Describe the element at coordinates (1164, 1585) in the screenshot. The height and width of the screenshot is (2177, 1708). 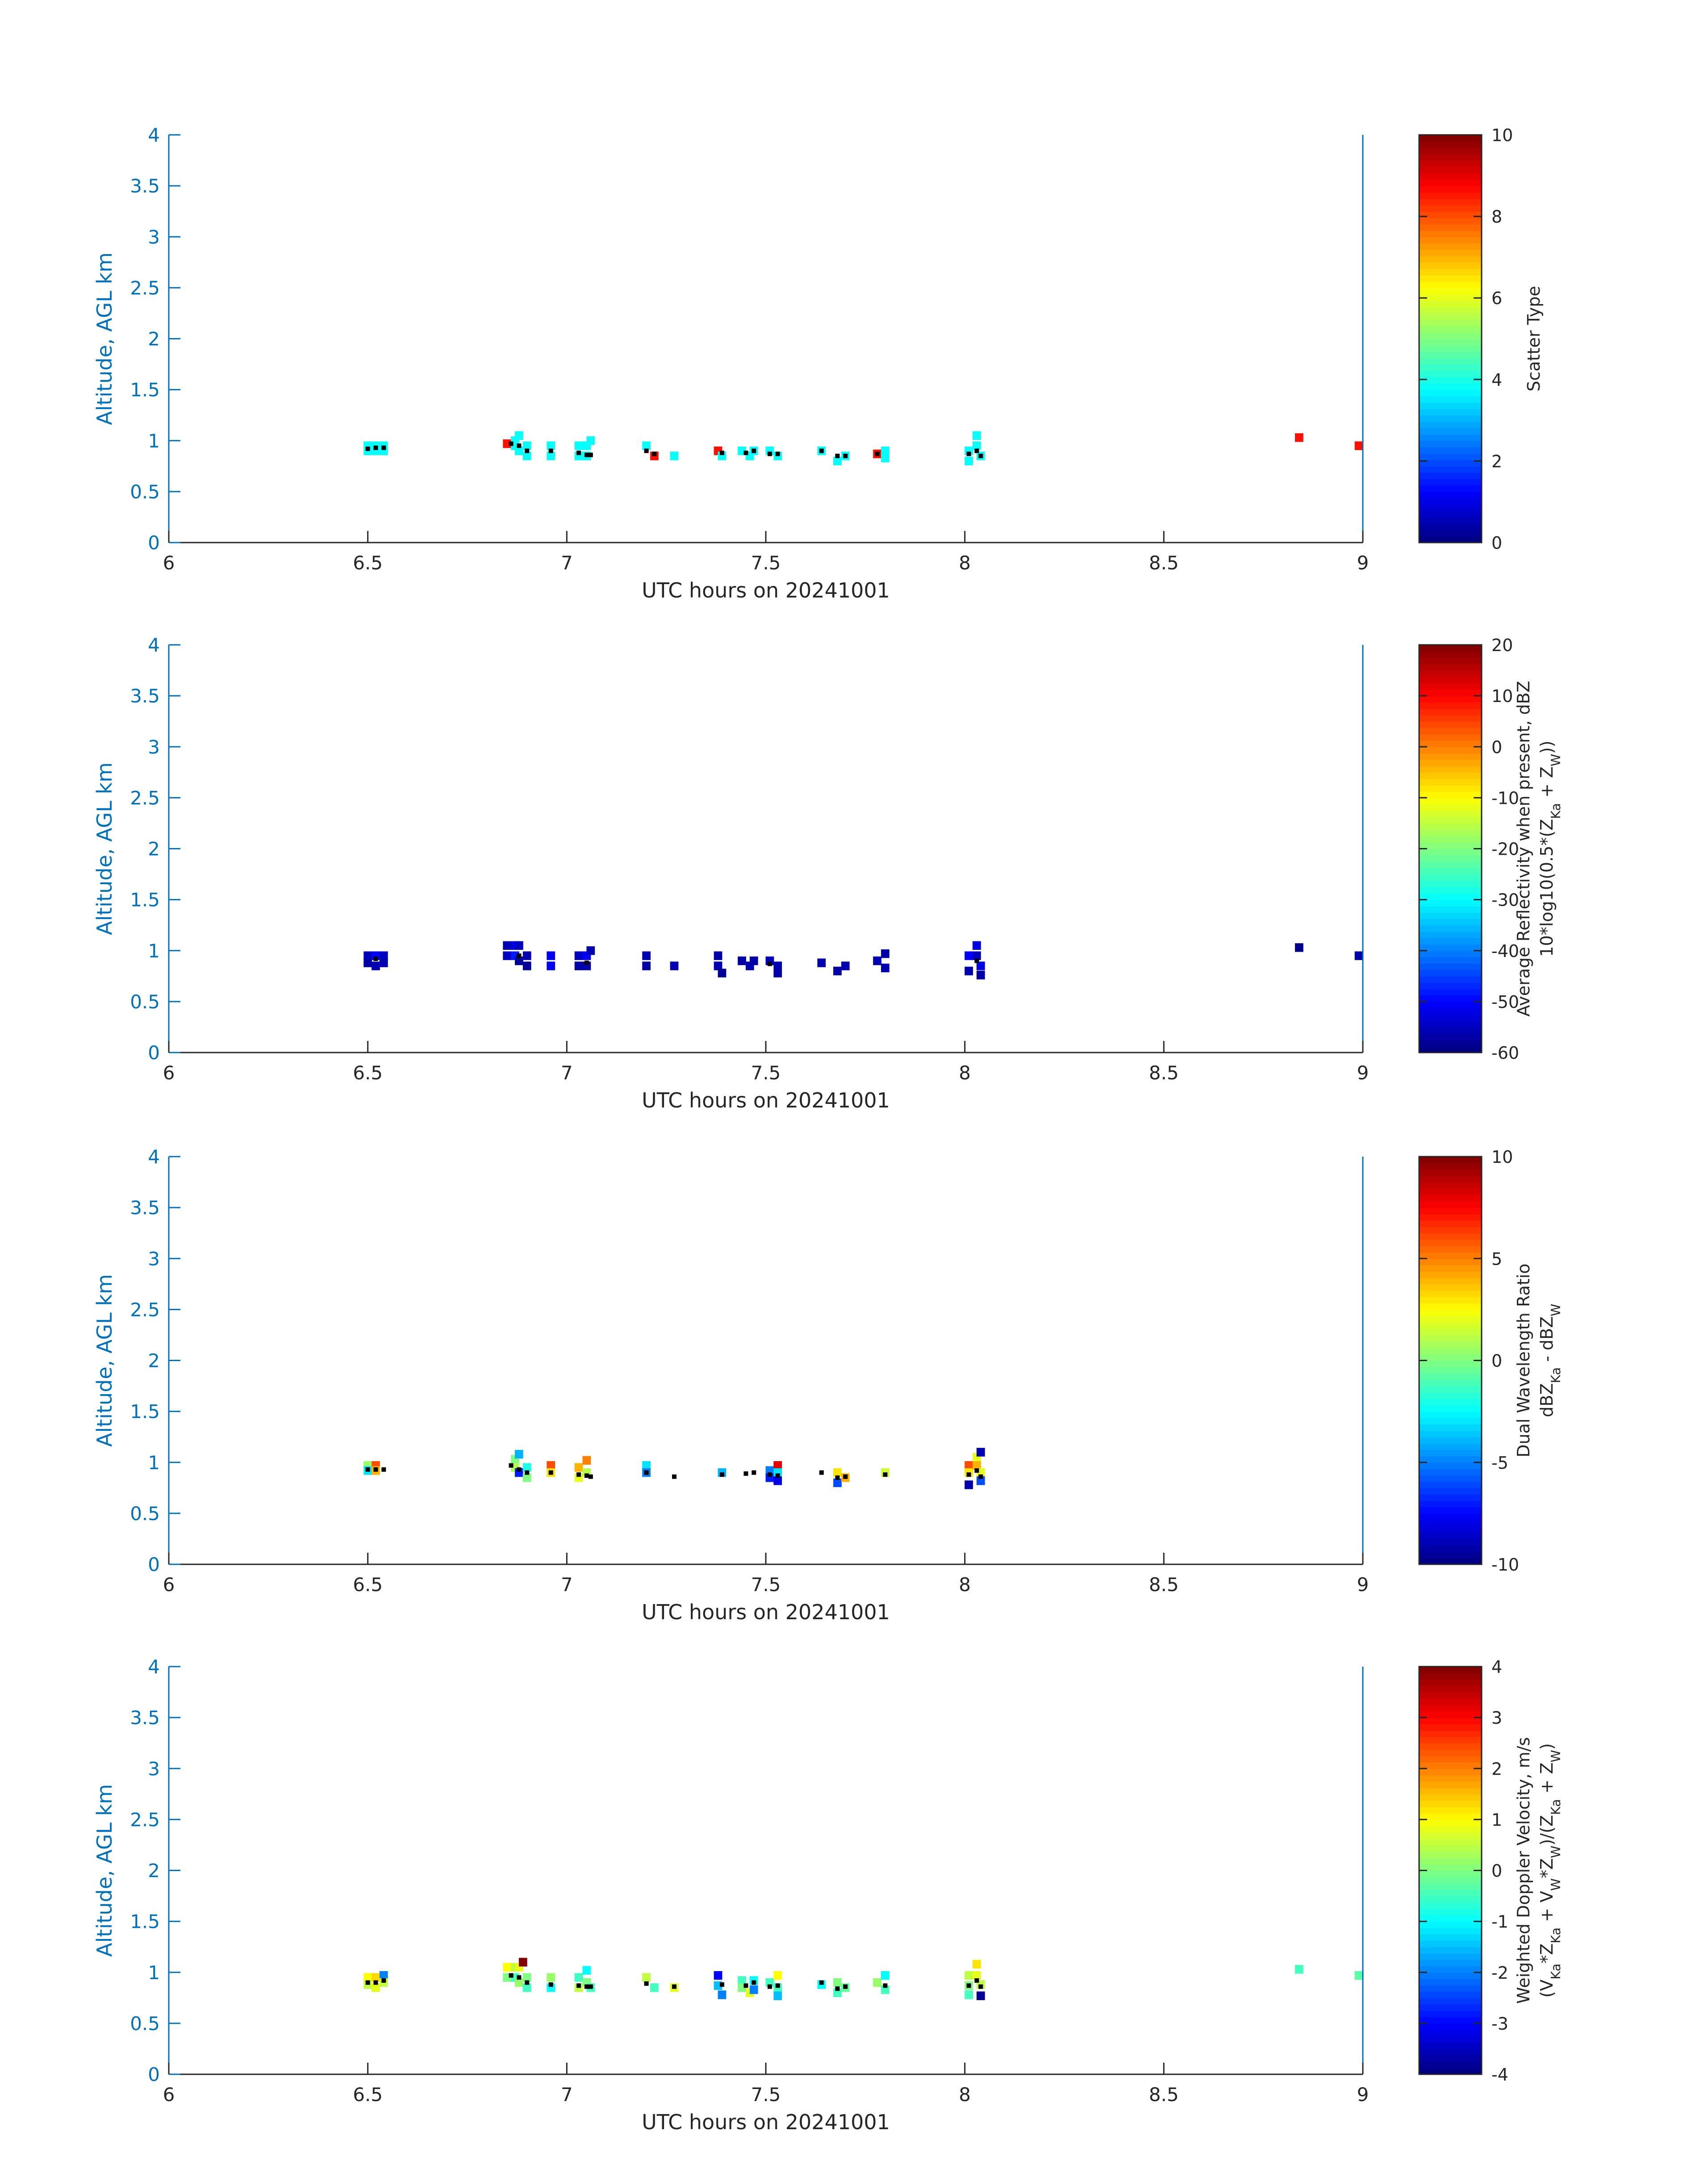
I see `x-tick-label: 8.5` at that location.